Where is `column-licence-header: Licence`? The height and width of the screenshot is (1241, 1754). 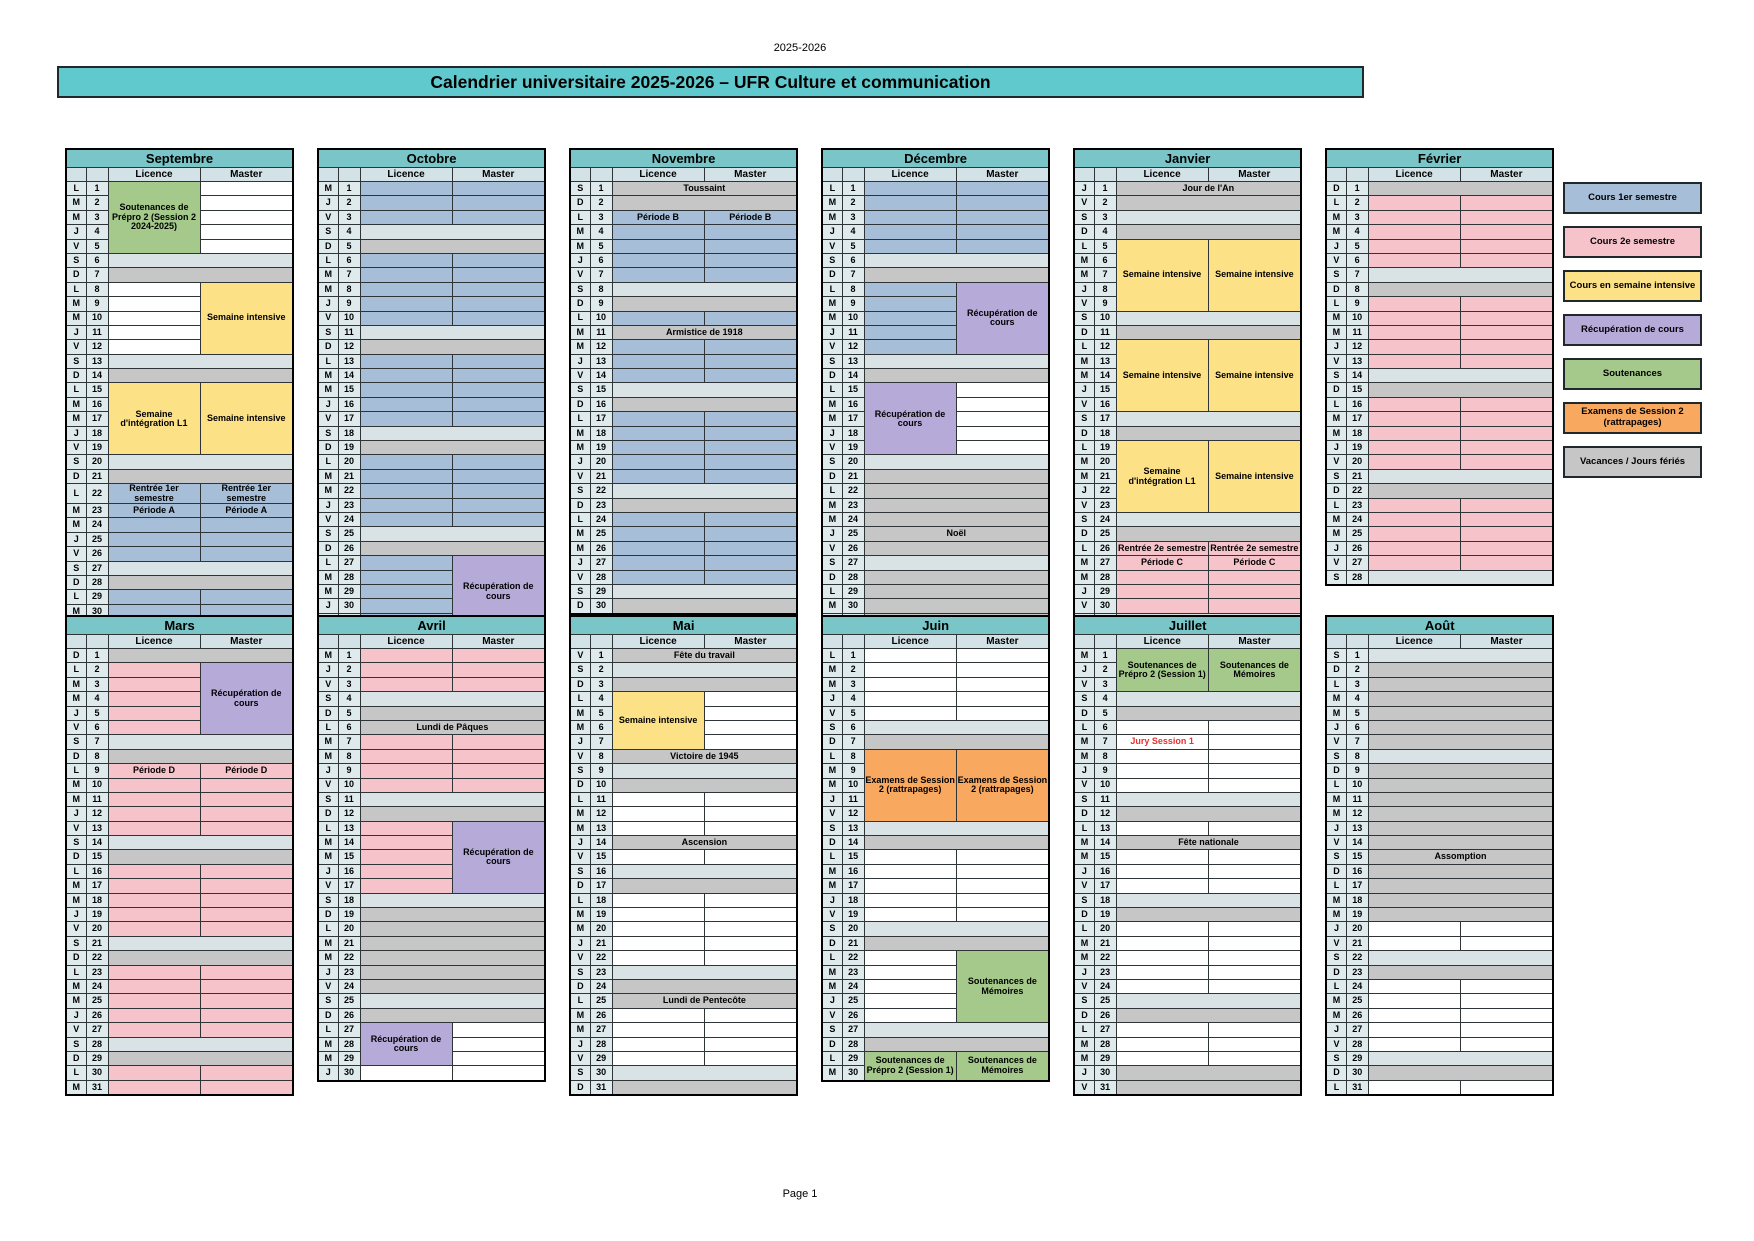 column-licence-header: Licence is located at coordinates (1414, 174).